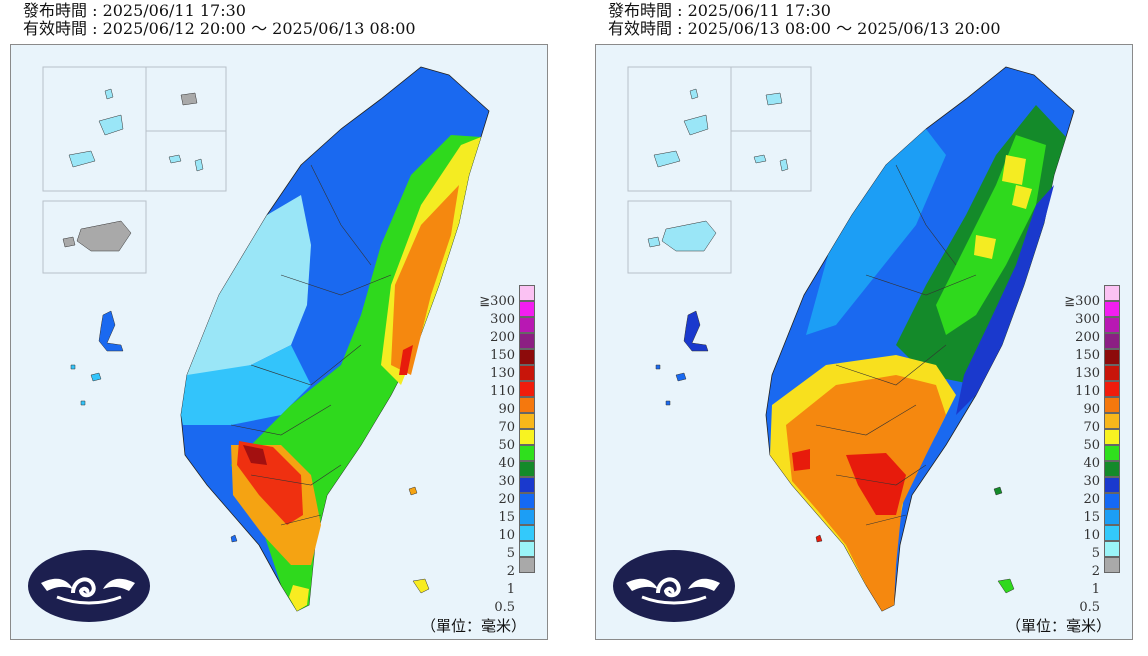 The width and height of the screenshot is (1148, 656). Describe the element at coordinates (299, 598) in the screenshot. I see `south-tip-yellow` at that location.